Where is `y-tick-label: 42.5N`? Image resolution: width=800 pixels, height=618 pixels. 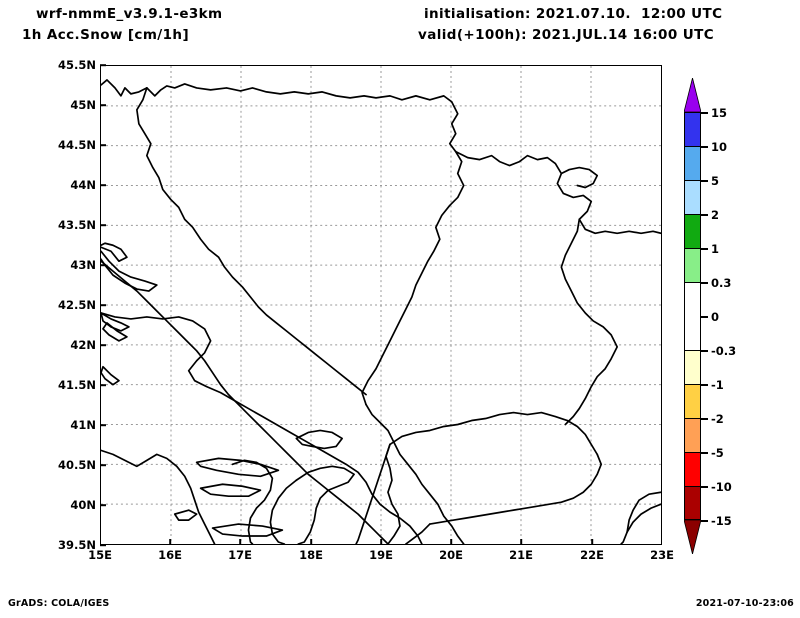 y-tick-label: 42.5N is located at coordinates (77, 305).